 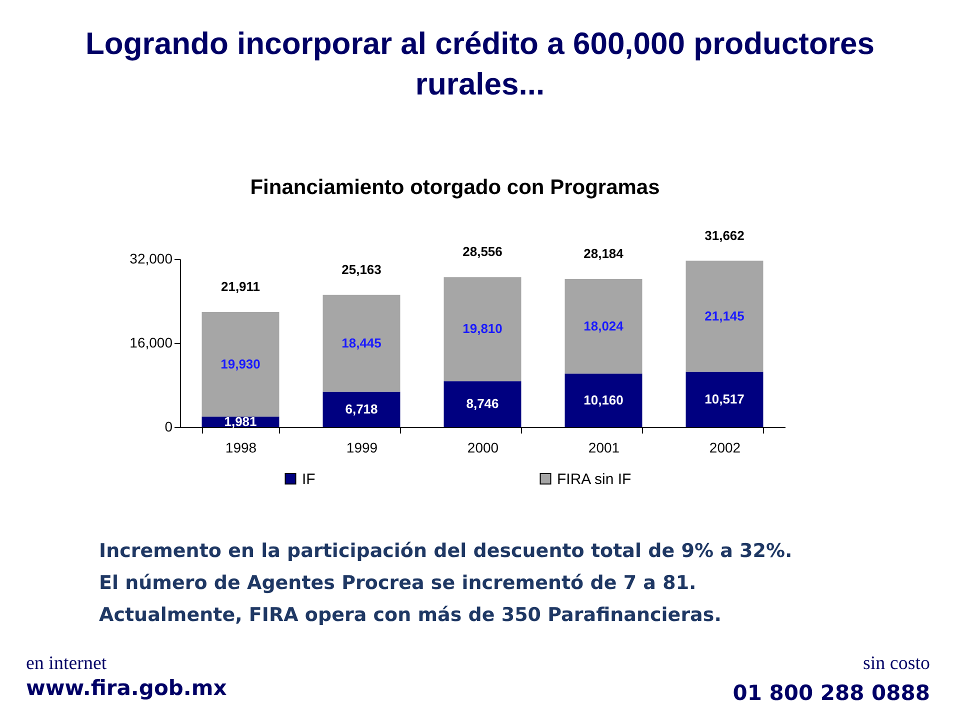 I want to click on data-label: 10,517, so click(x=724, y=398).